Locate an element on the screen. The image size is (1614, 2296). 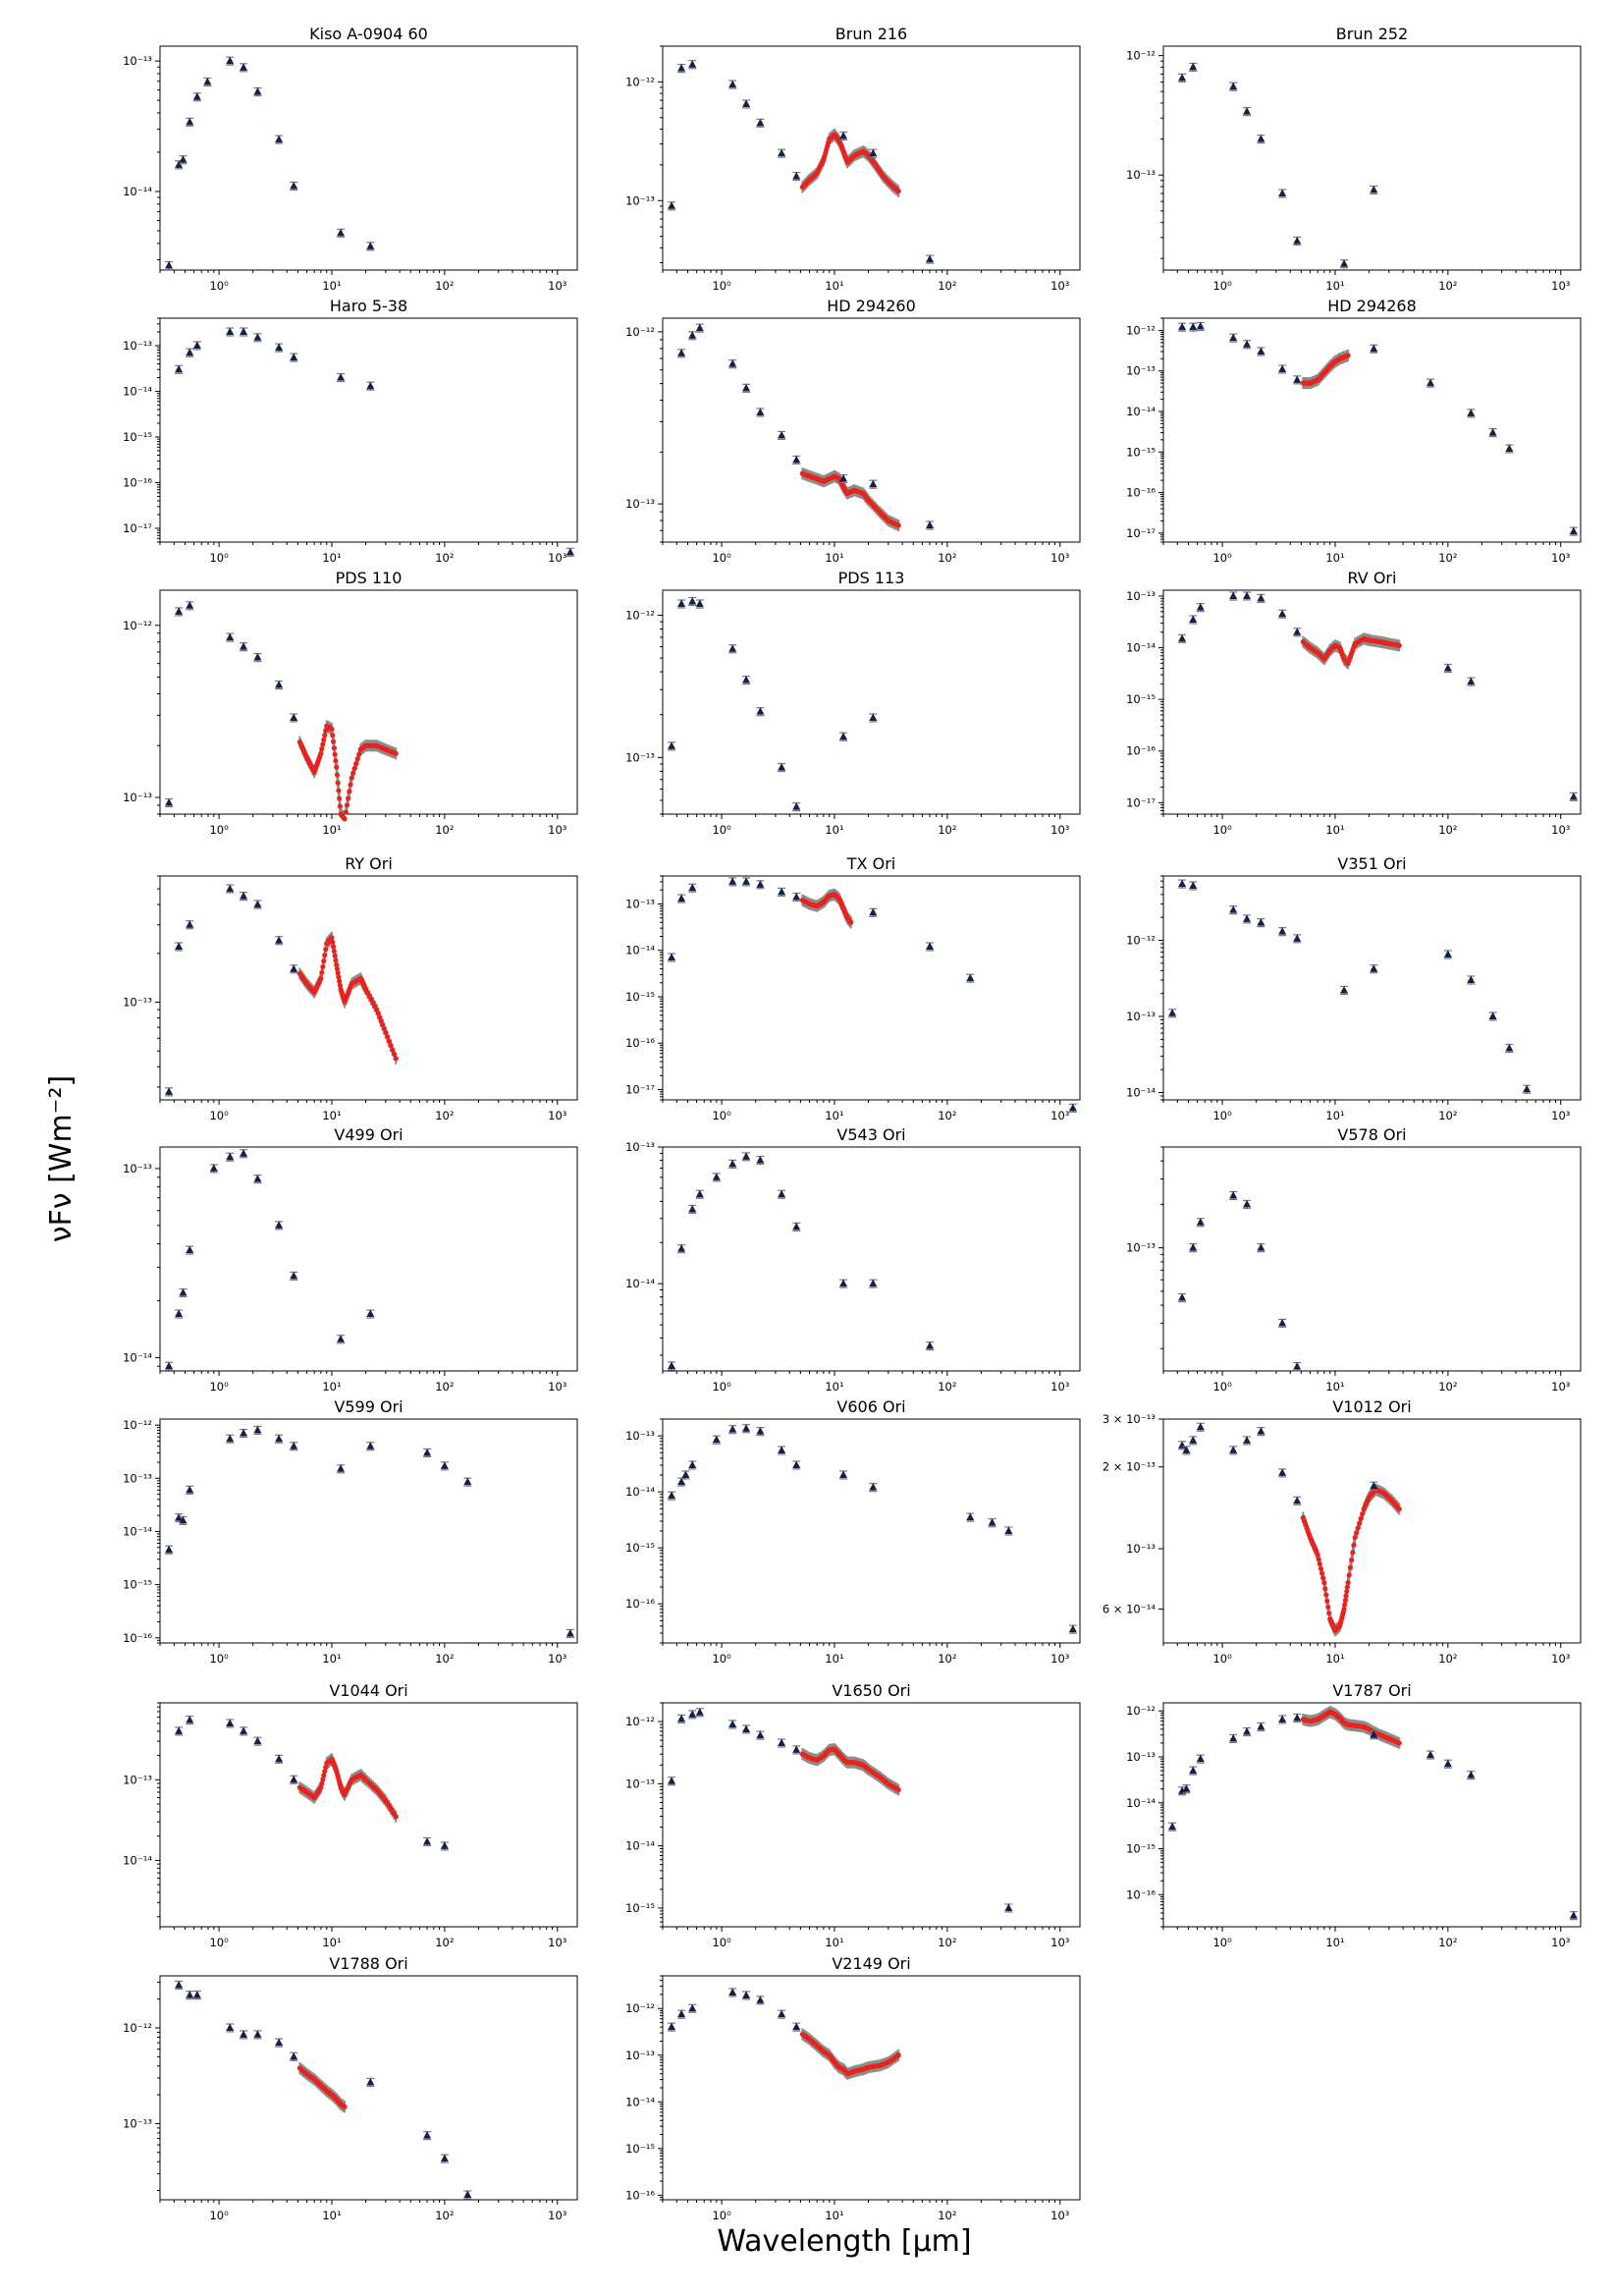
y-tick-label: 10⁻¹² is located at coordinates (640, 1721).